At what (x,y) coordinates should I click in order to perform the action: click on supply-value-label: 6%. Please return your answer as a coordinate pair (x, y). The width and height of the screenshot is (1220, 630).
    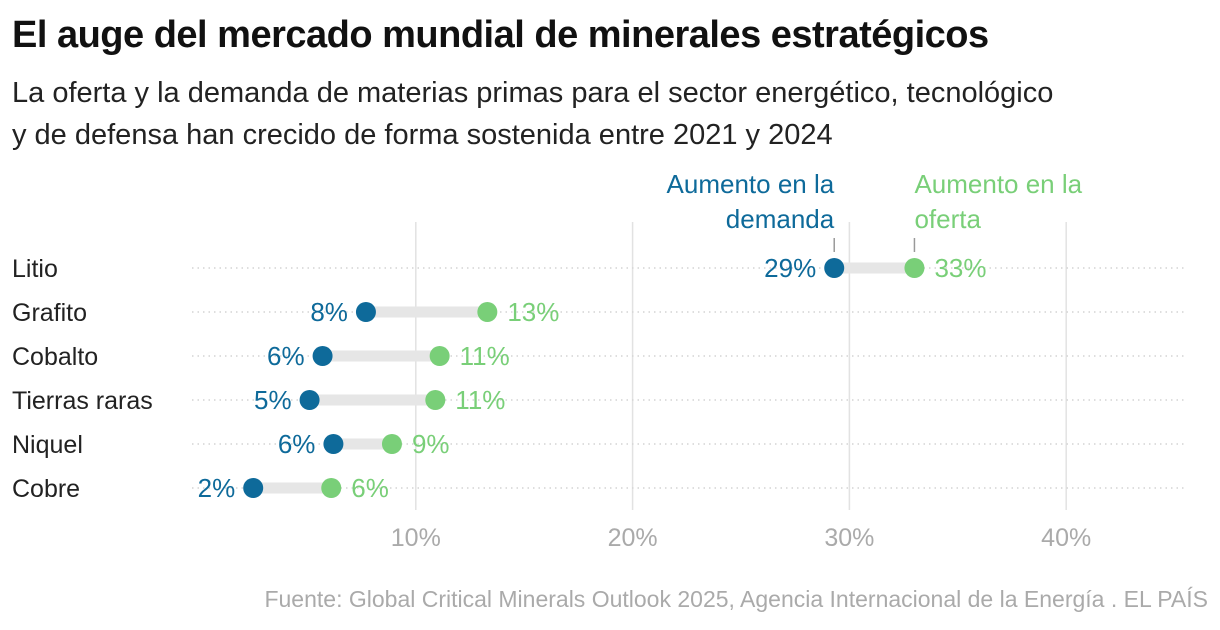
    Looking at the image, I should click on (370, 488).